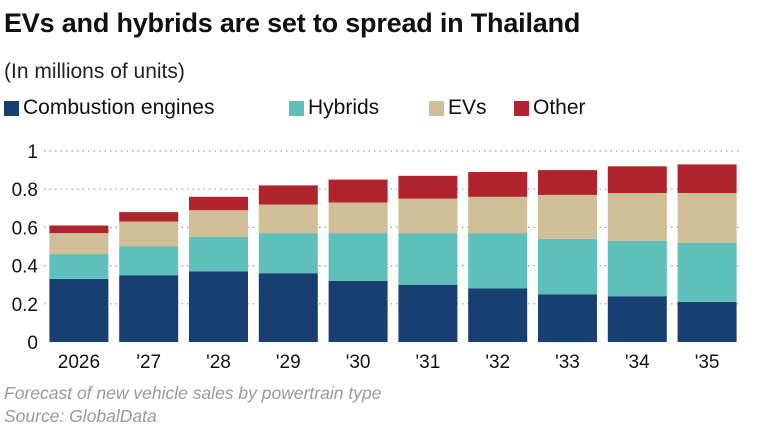 Image resolution: width=769 pixels, height=434 pixels. I want to click on y-tick-label: 0.2, so click(25, 305).